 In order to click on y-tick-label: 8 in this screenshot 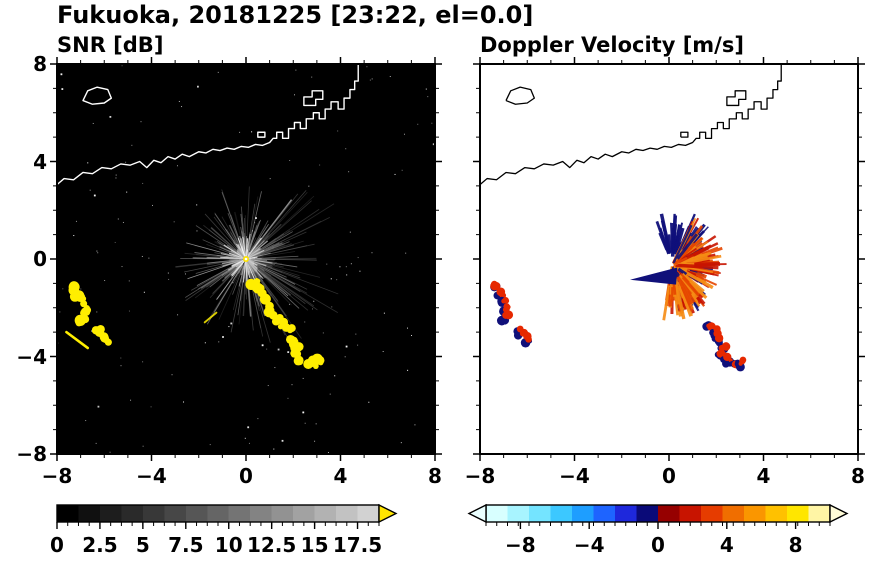, I will do `click(40, 64)`.